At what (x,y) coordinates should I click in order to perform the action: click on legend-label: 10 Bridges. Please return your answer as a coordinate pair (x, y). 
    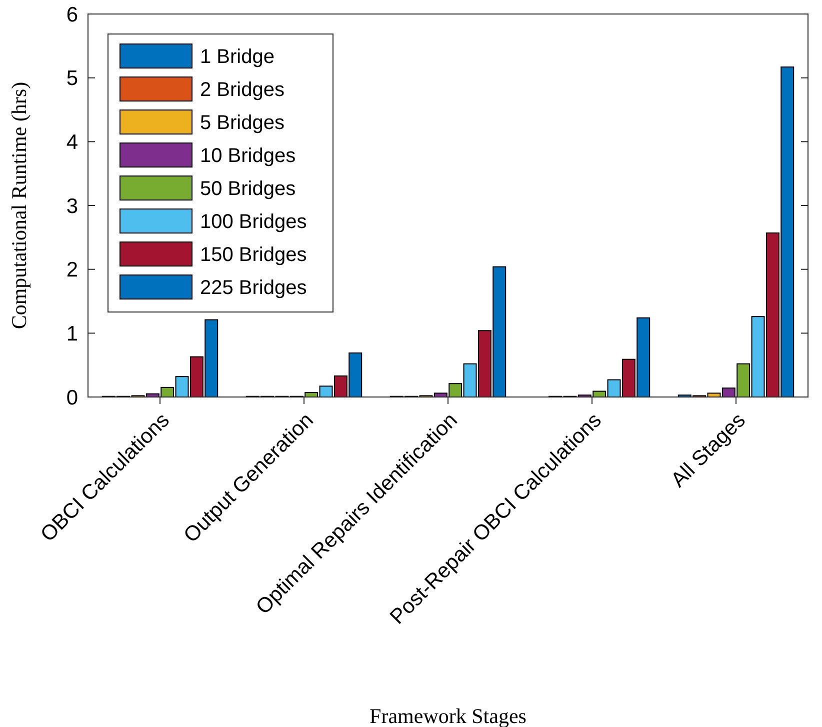
    Looking at the image, I should click on (248, 156).